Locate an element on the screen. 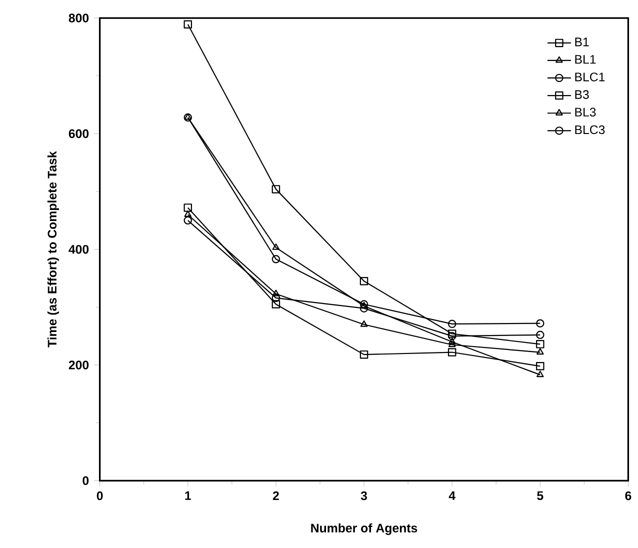  legend-label: B3 is located at coordinates (582, 95).